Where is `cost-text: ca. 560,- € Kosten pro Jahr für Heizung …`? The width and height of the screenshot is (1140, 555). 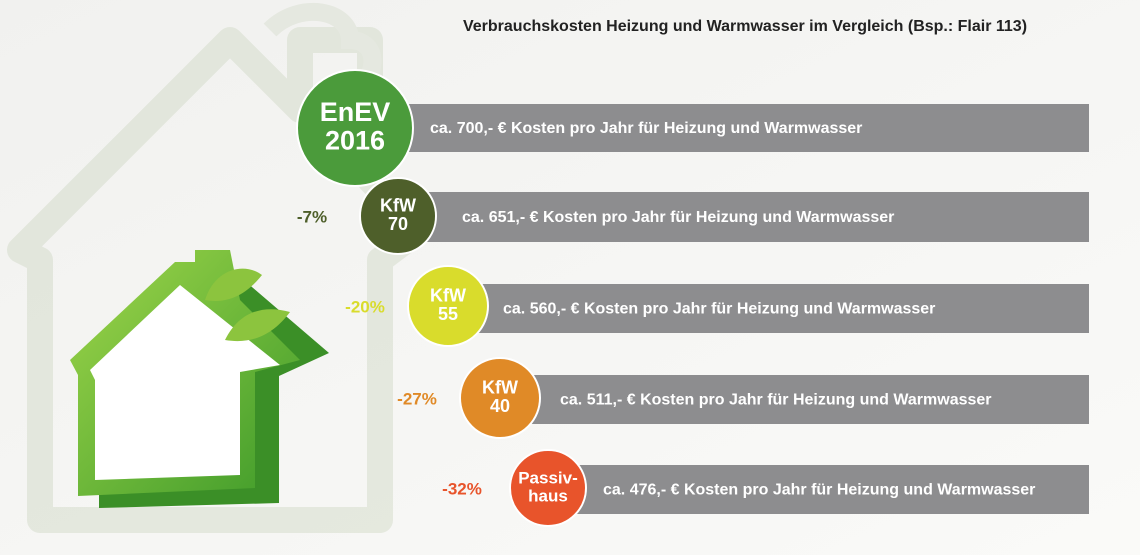 cost-text: ca. 560,- € Kosten pro Jahr für Heizung … is located at coordinates (719, 309).